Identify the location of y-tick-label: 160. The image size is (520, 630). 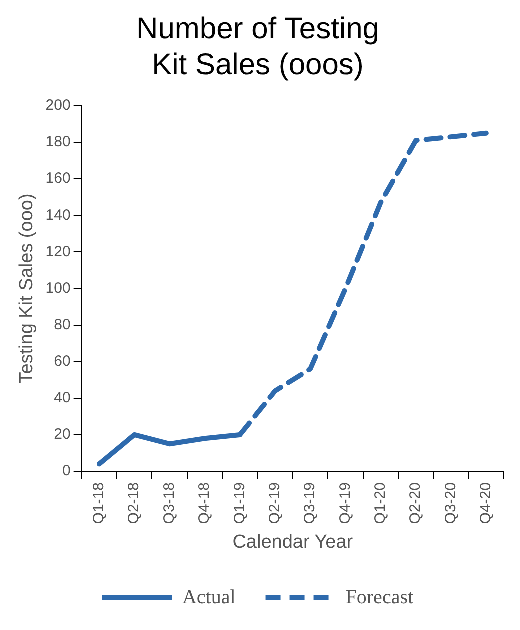
(58, 179).